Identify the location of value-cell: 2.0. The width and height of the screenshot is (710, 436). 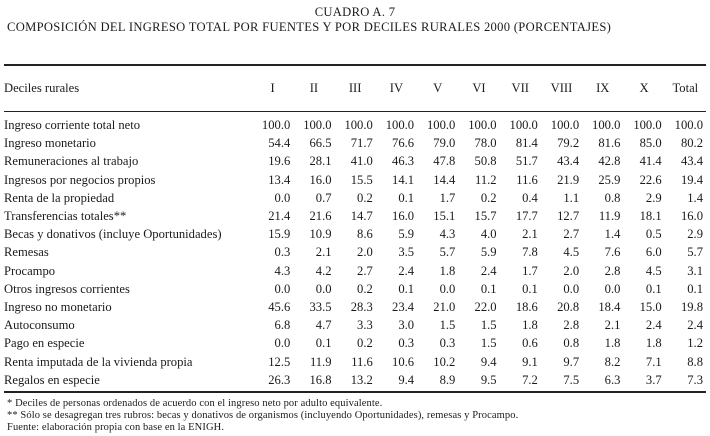
(365, 252).